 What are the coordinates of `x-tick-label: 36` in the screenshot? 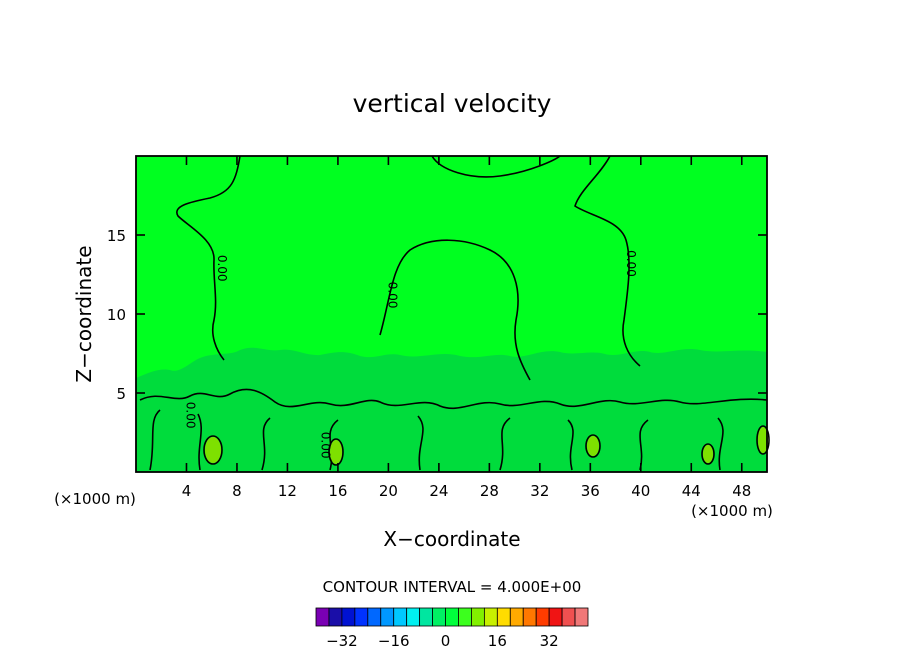 It's located at (590, 491).